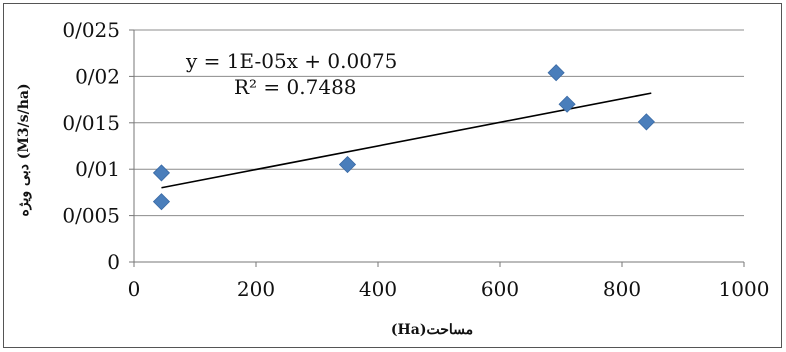 This screenshot has height=352, width=786. Describe the element at coordinates (256, 289) in the screenshot. I see `x-tick-label: 200` at that location.